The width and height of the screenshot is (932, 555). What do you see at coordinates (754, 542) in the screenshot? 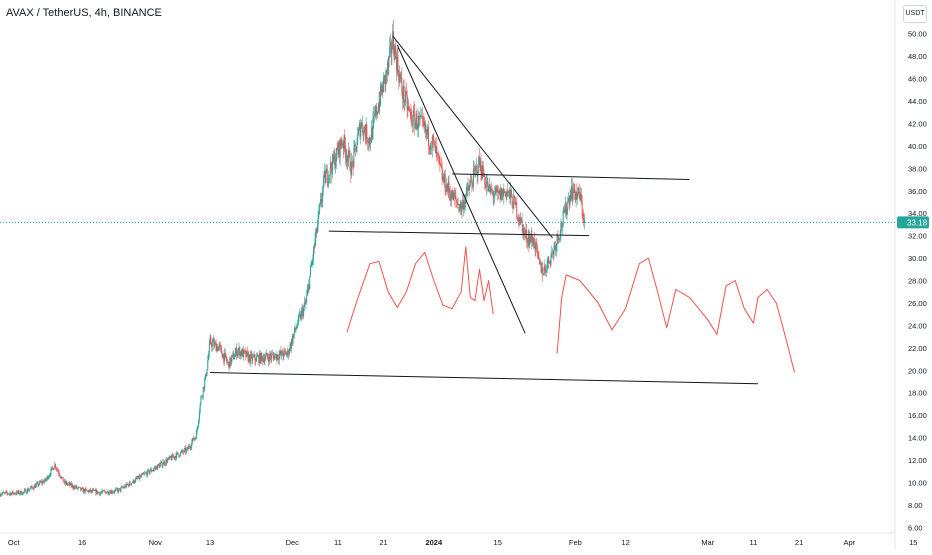
I see `time-tick-label: 11` at bounding box center [754, 542].